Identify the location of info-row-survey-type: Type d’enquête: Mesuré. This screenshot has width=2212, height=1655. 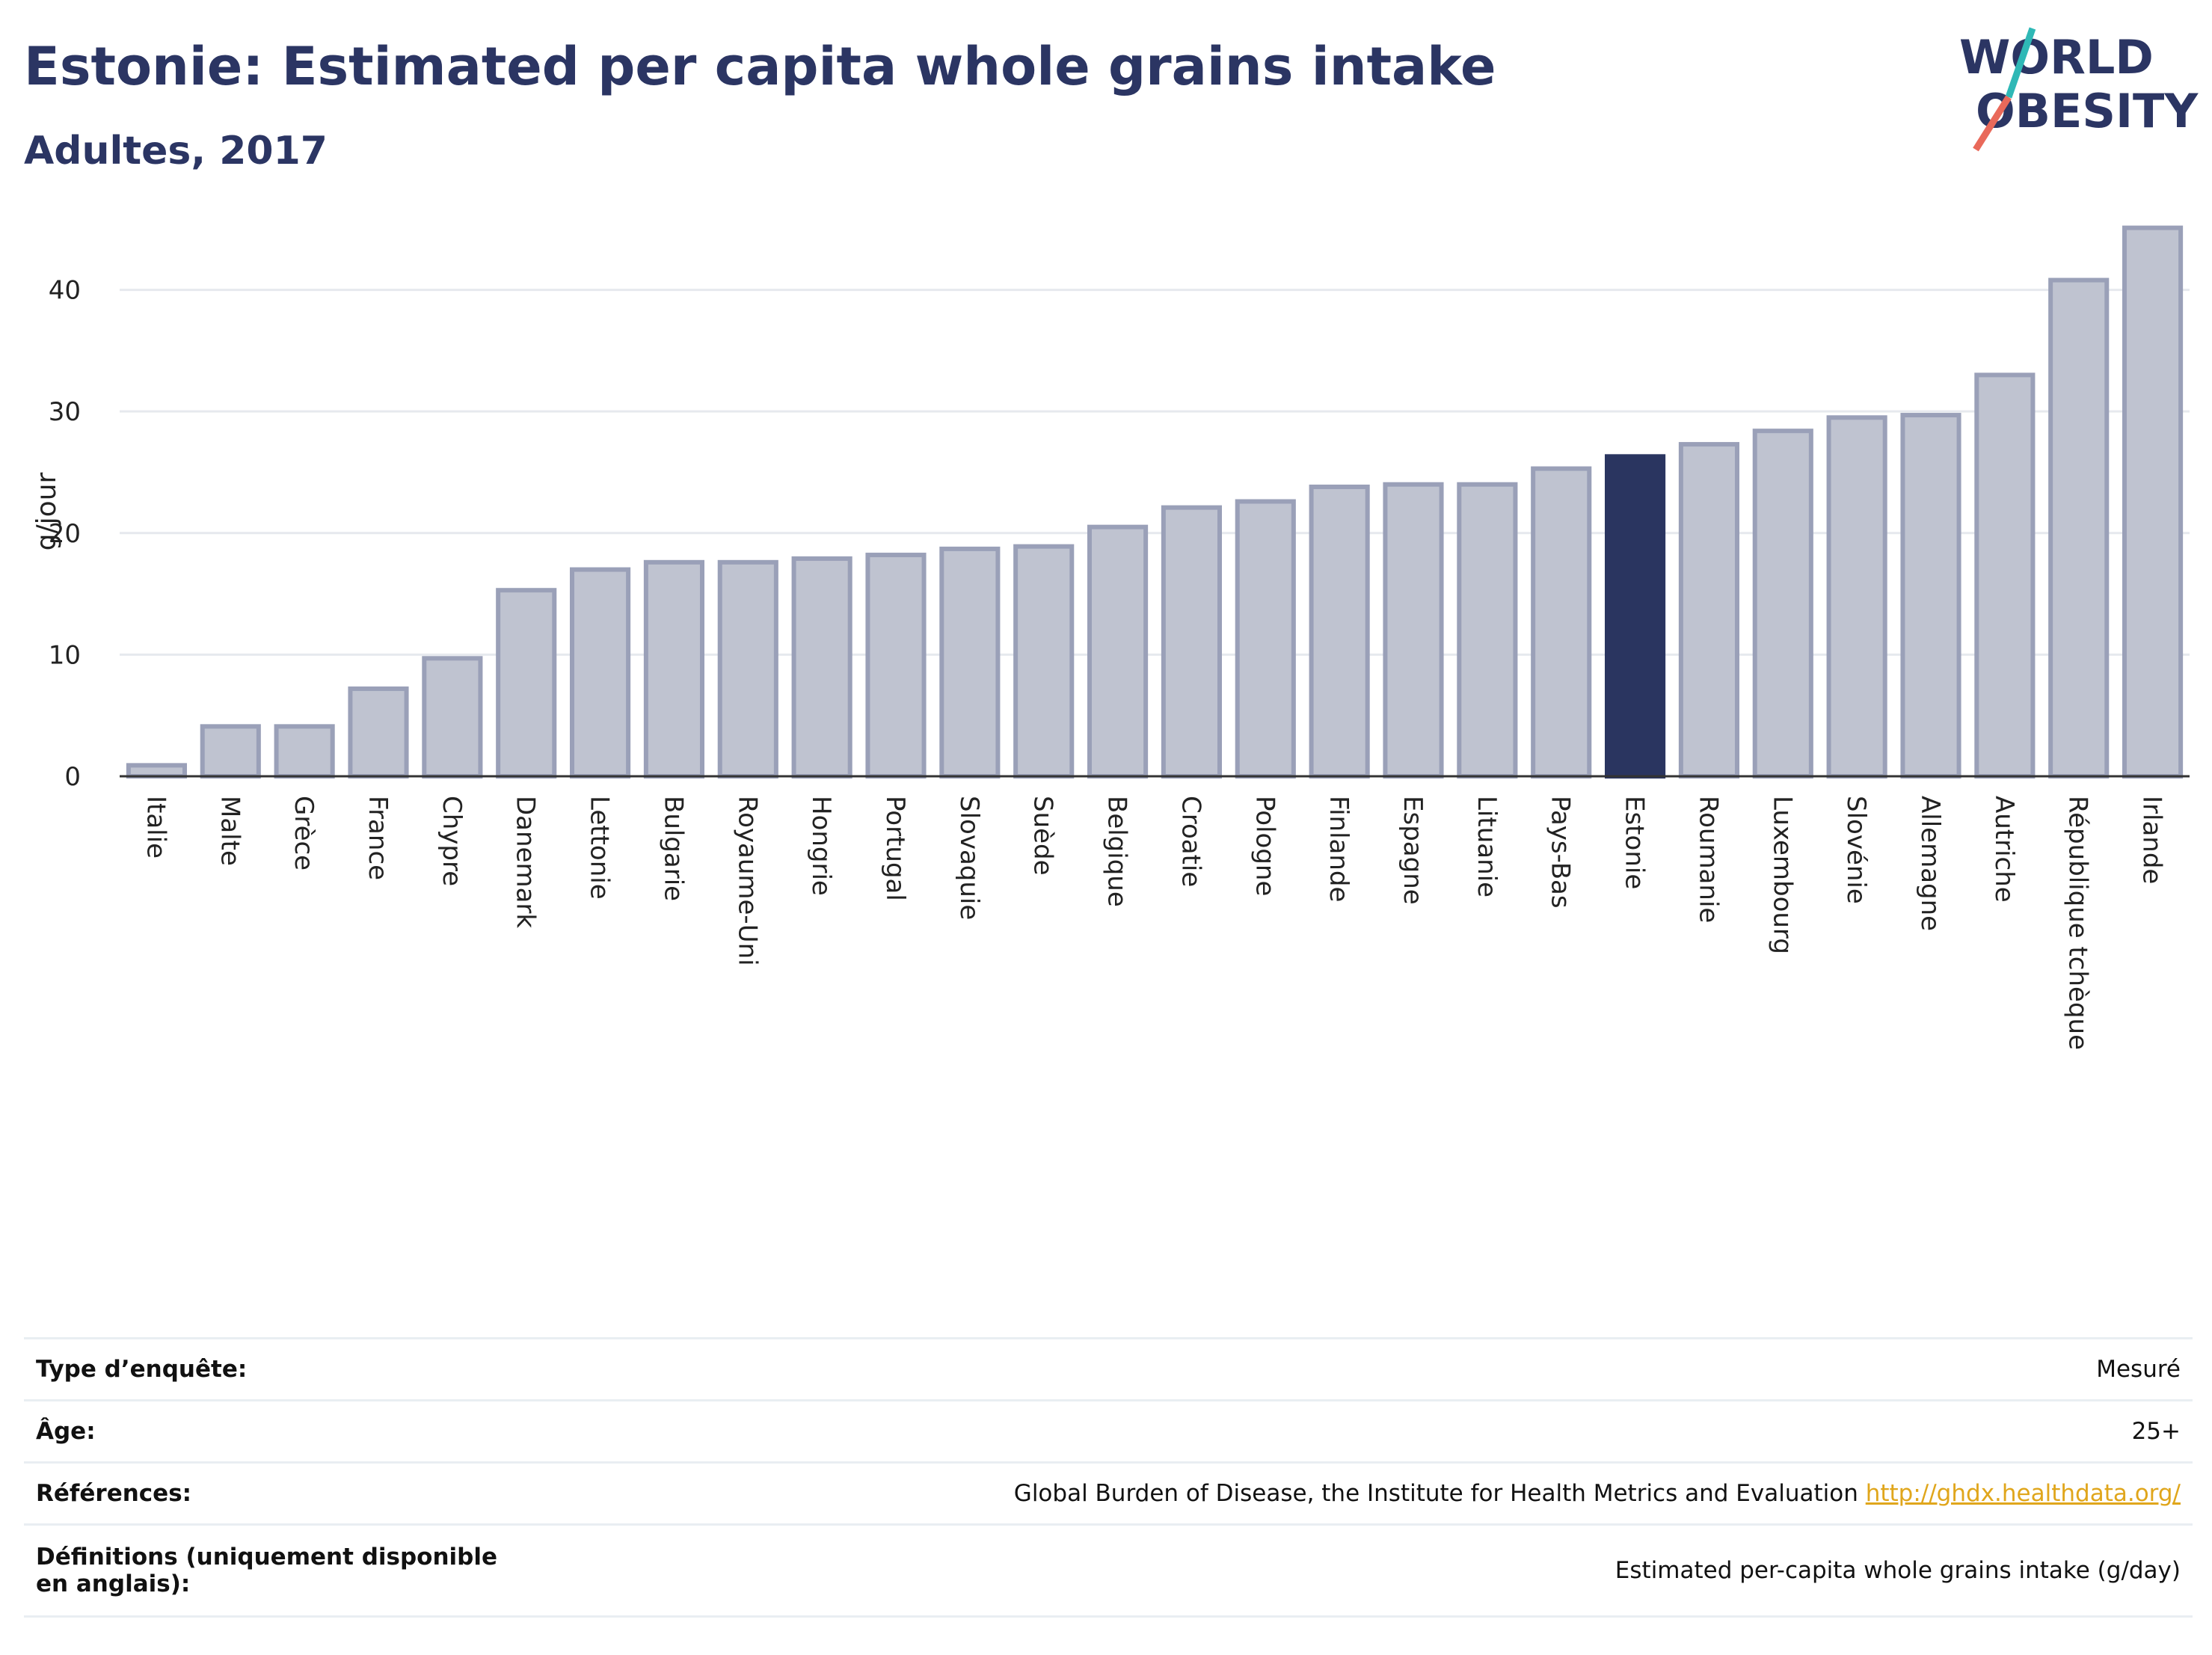
(1108, 1368).